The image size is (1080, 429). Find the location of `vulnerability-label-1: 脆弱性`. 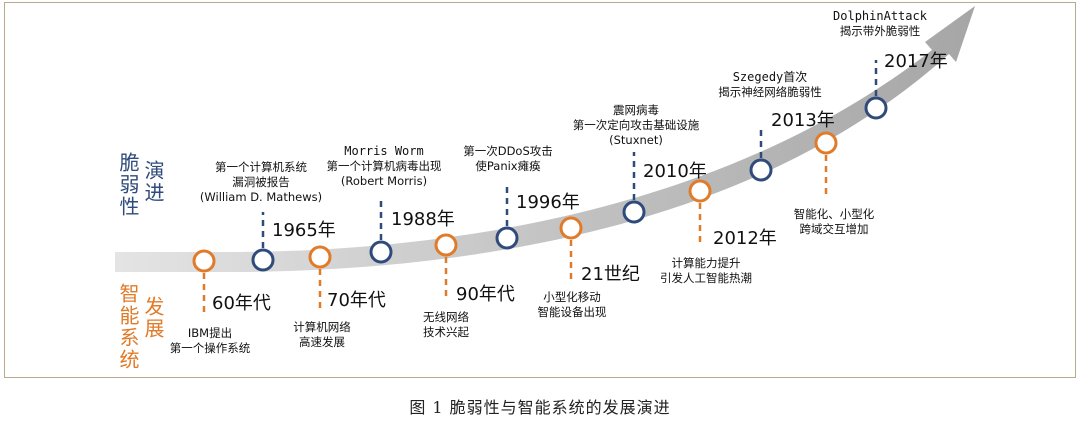

vulnerability-label-1: 脆弱性 is located at coordinates (128, 185).